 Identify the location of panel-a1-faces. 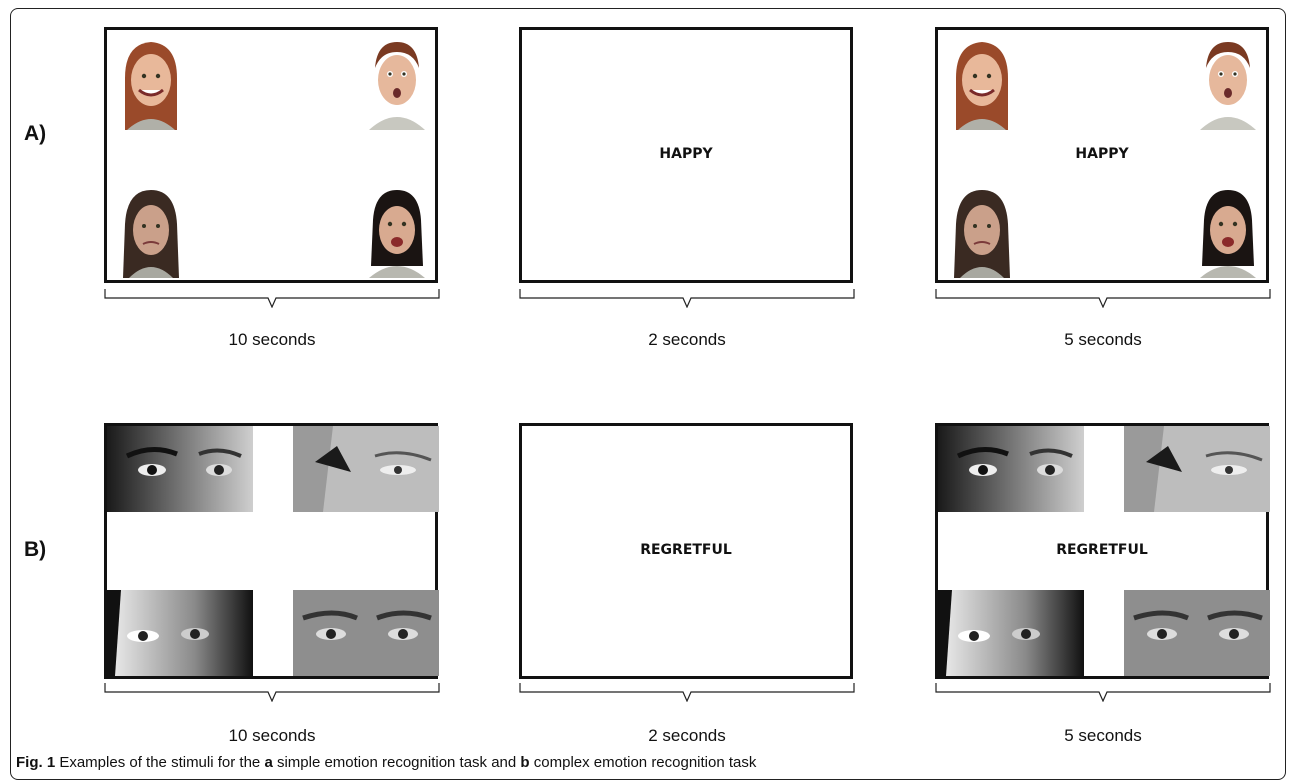
(271, 155).